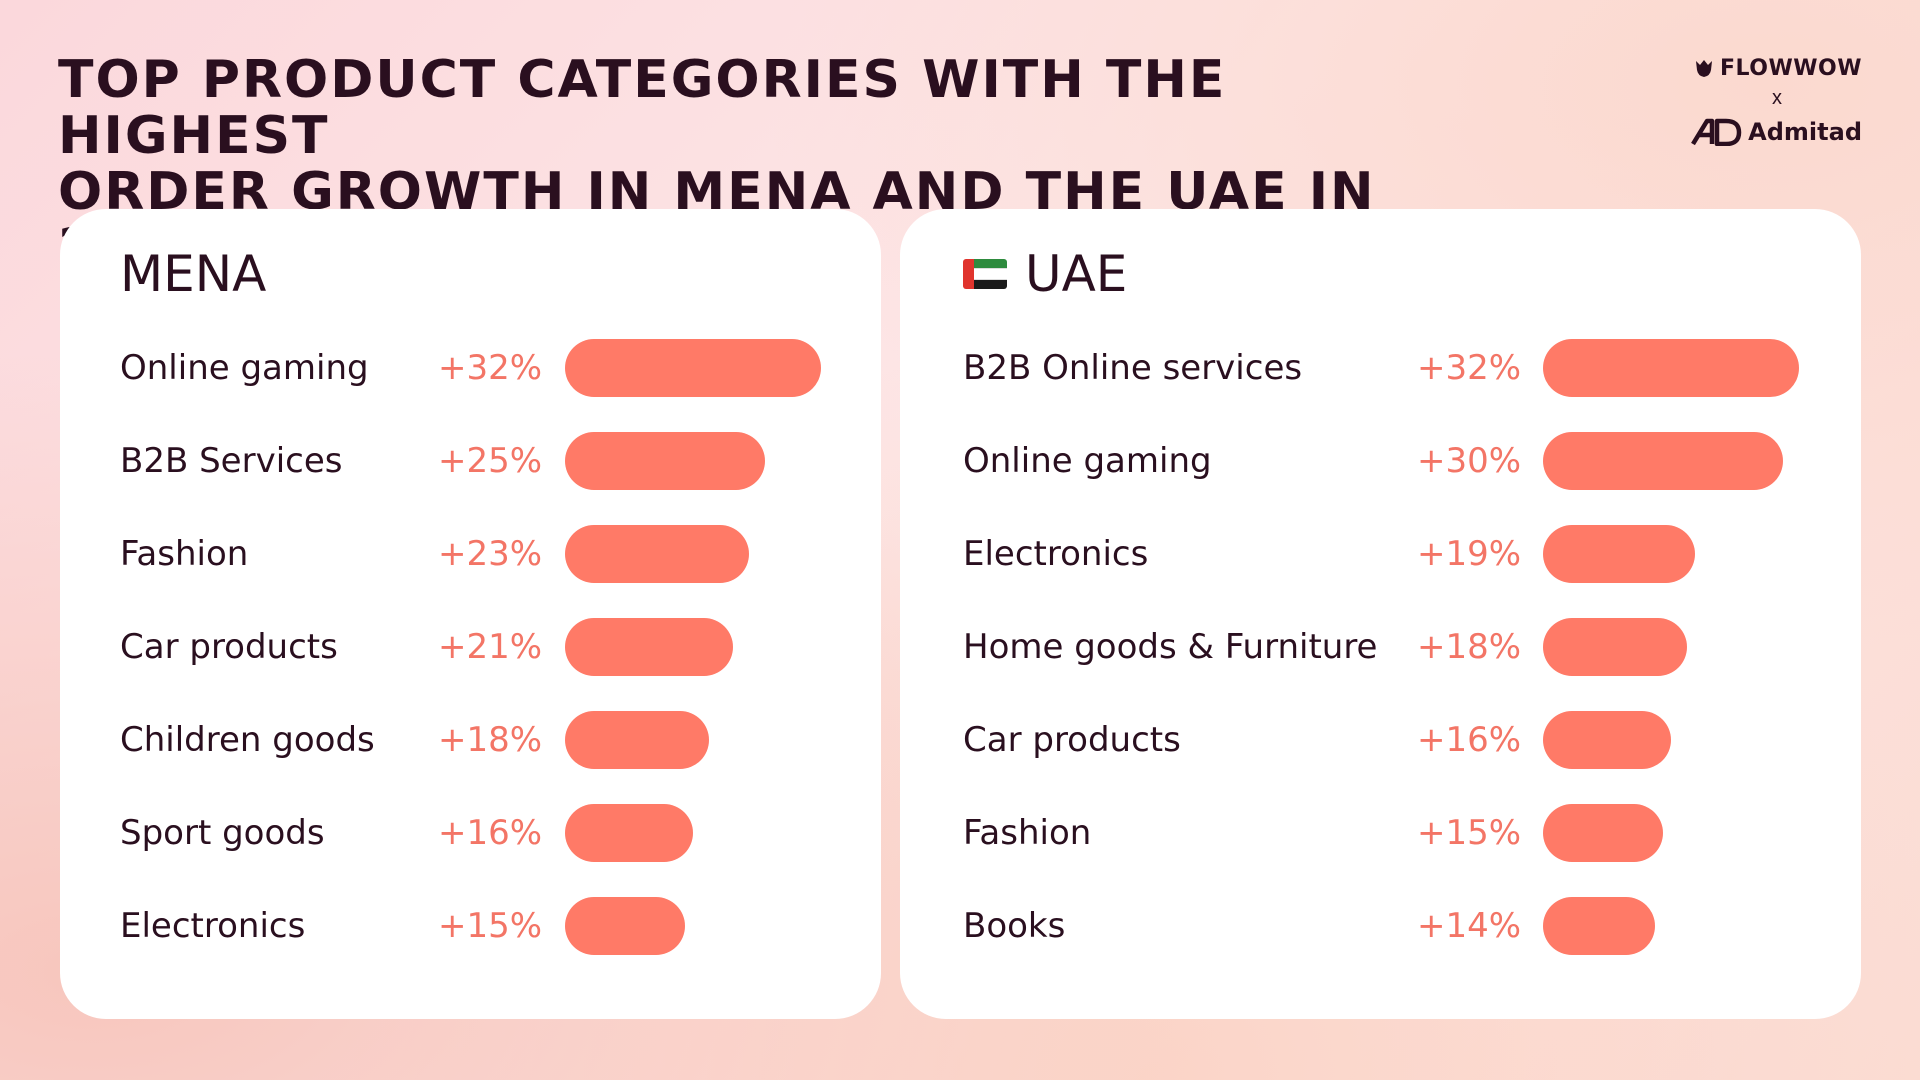  What do you see at coordinates (1380, 368) in the screenshot?
I see `uae-bar-row: B2B Online services +32%` at bounding box center [1380, 368].